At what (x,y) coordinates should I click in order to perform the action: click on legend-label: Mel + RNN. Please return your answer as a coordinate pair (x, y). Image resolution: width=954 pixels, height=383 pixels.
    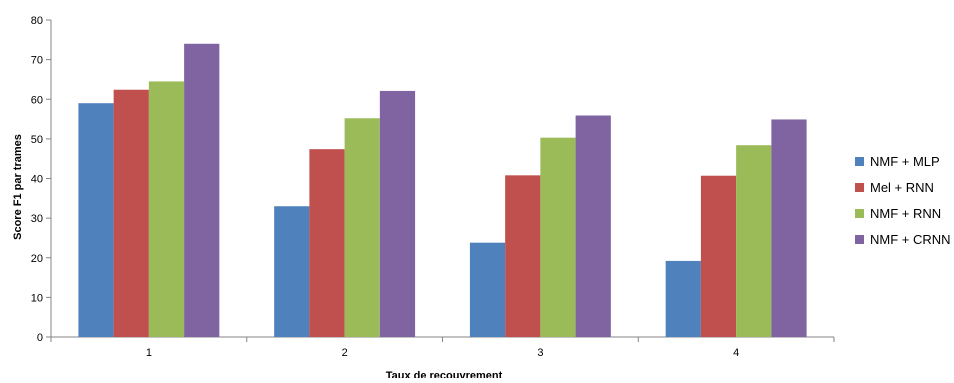
    Looking at the image, I should click on (902, 187).